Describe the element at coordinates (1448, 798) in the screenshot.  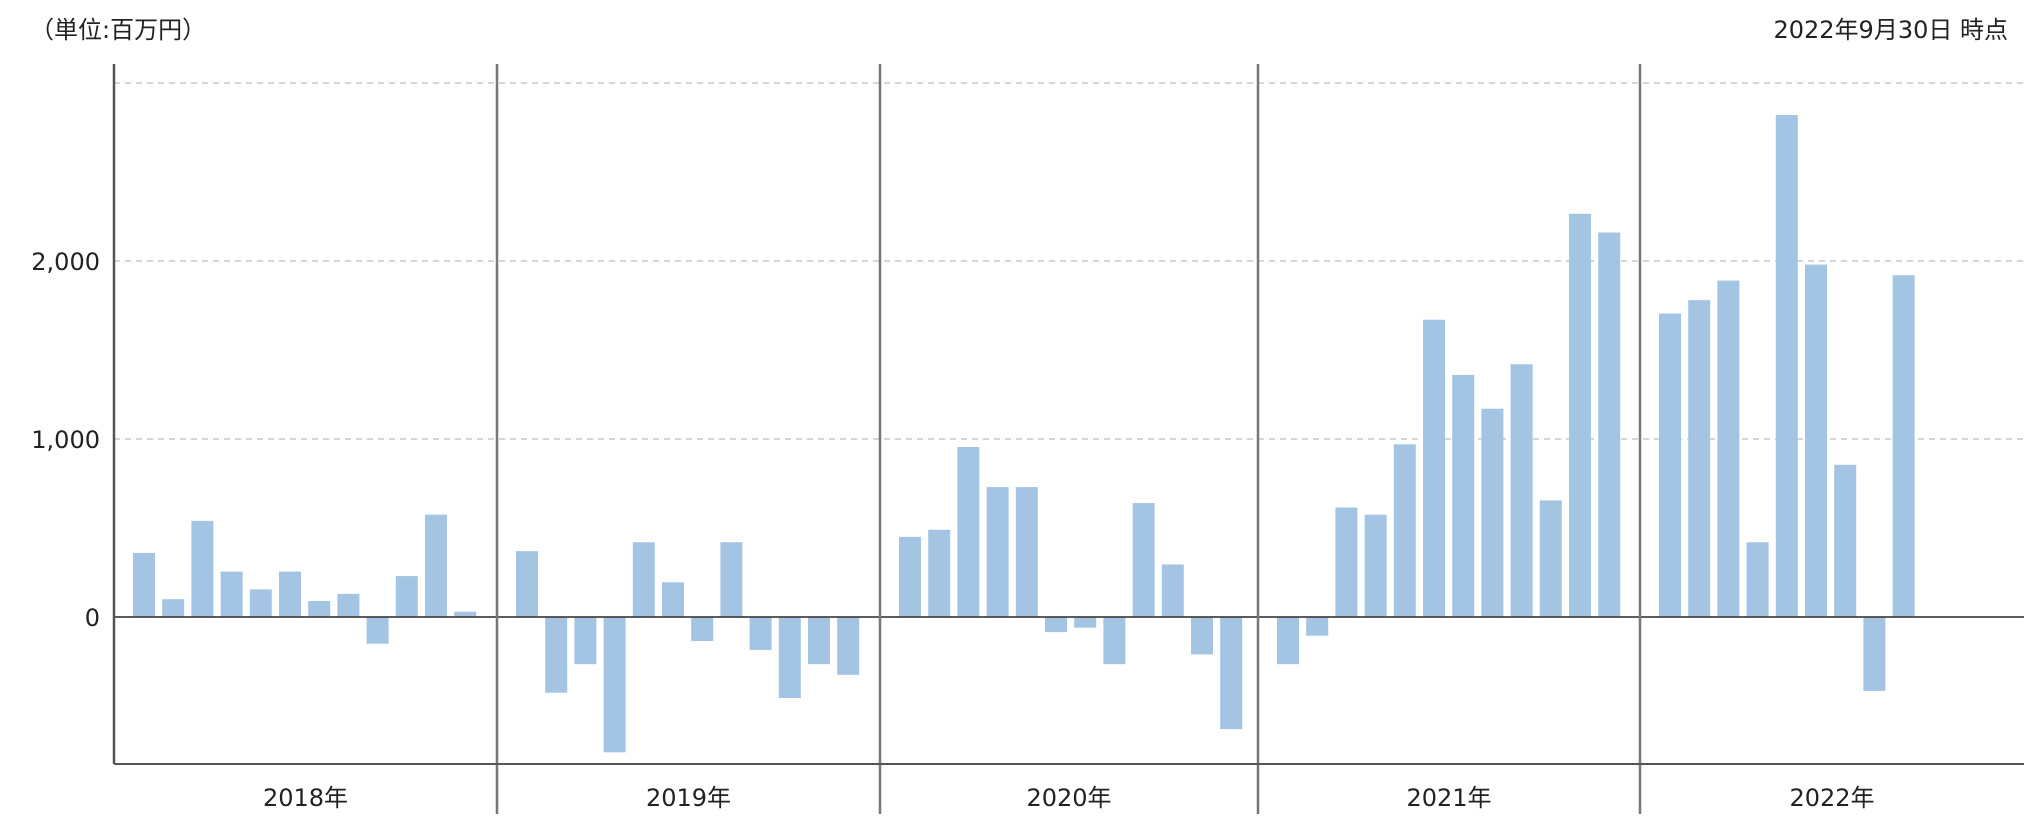
I see `x-group-label: 2021年` at that location.